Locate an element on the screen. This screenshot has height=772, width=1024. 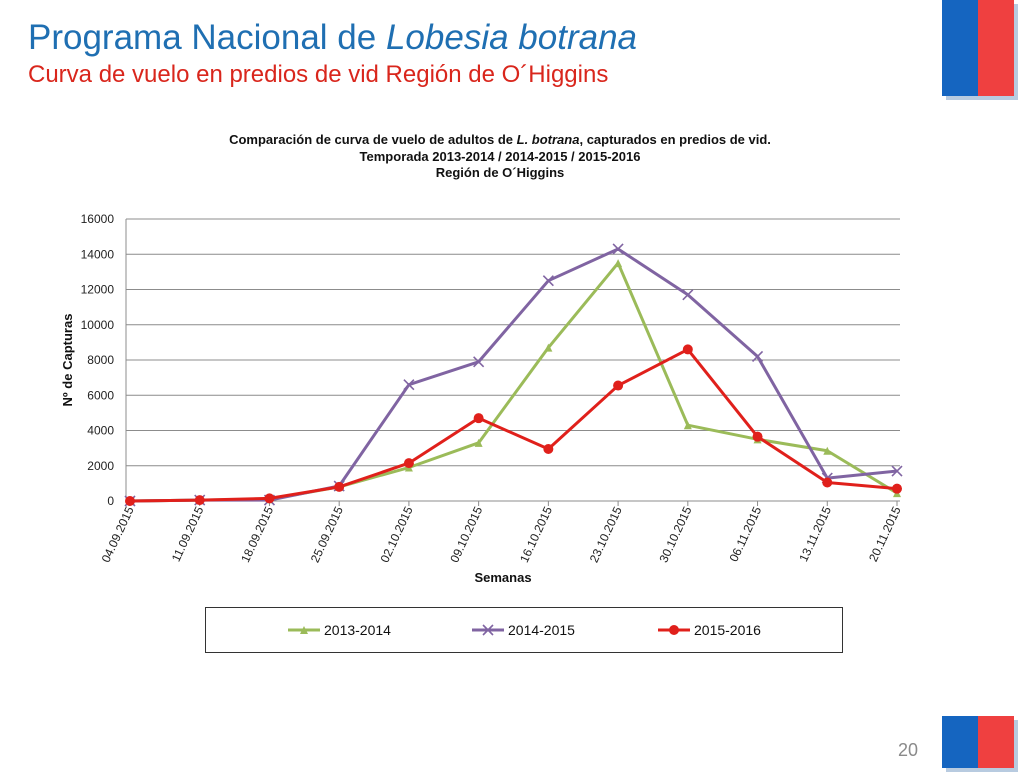
y-tick-label: 0 is located at coordinates (110, 501).